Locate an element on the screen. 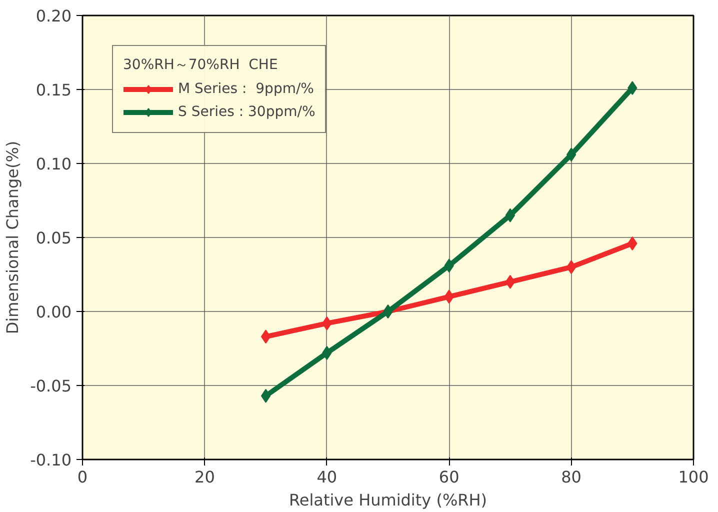 The image size is (718, 512). y-tick-label: 0.05 is located at coordinates (54, 238).